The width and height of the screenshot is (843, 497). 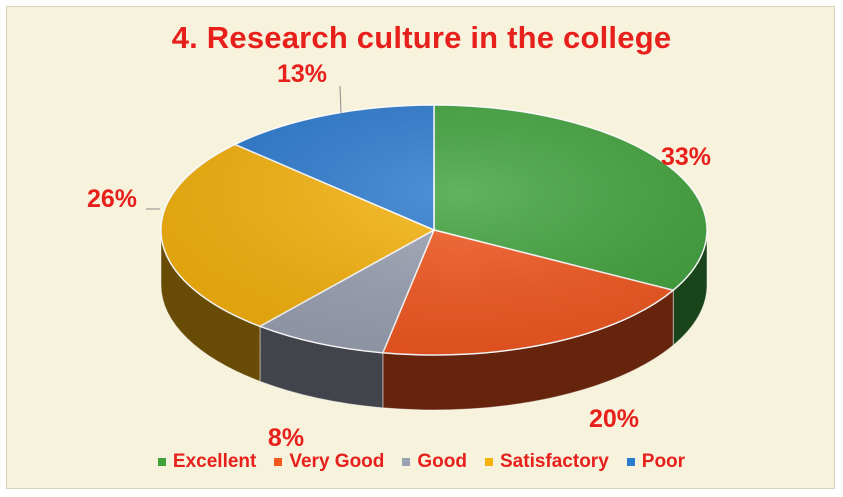 I want to click on legend-label: Satisfactory, so click(x=554, y=461).